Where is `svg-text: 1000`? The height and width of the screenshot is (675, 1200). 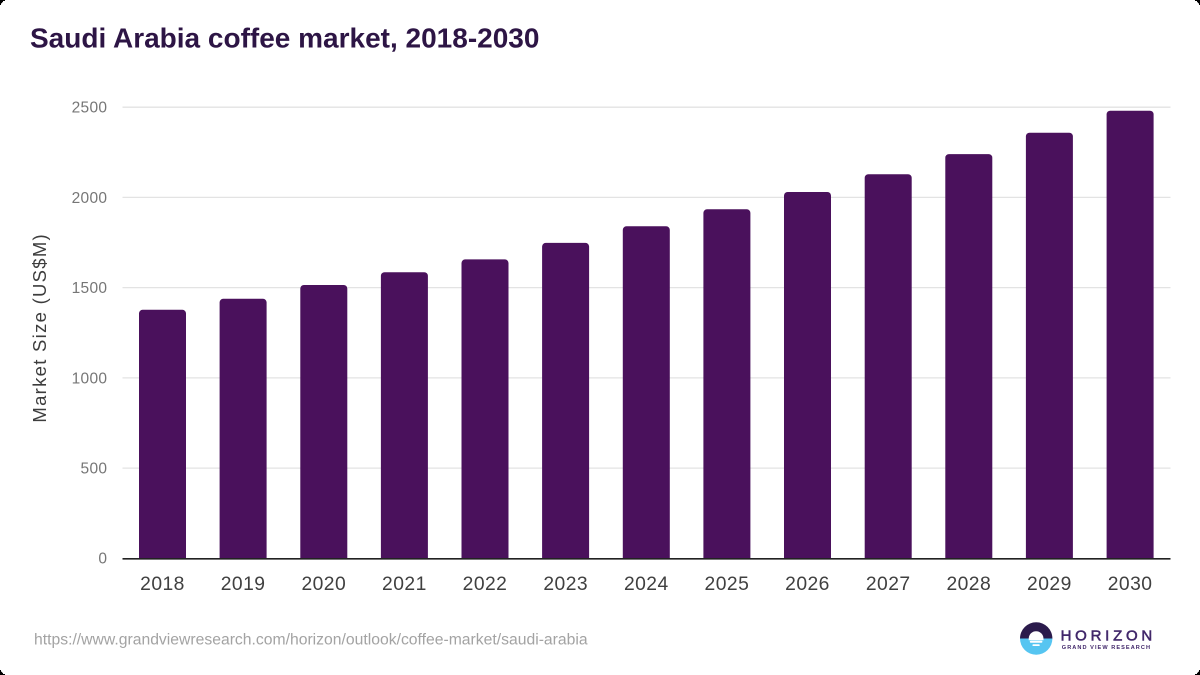 svg-text: 1000 is located at coordinates (90, 378).